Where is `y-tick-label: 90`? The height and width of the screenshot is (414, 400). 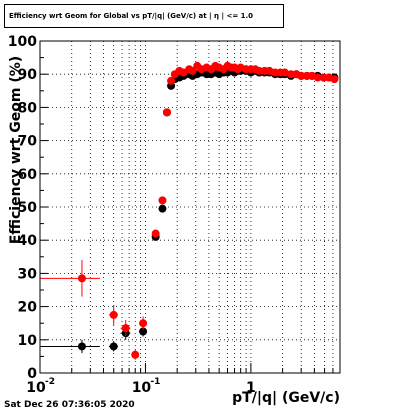
y-tick-label: 90 is located at coordinates (28, 75).